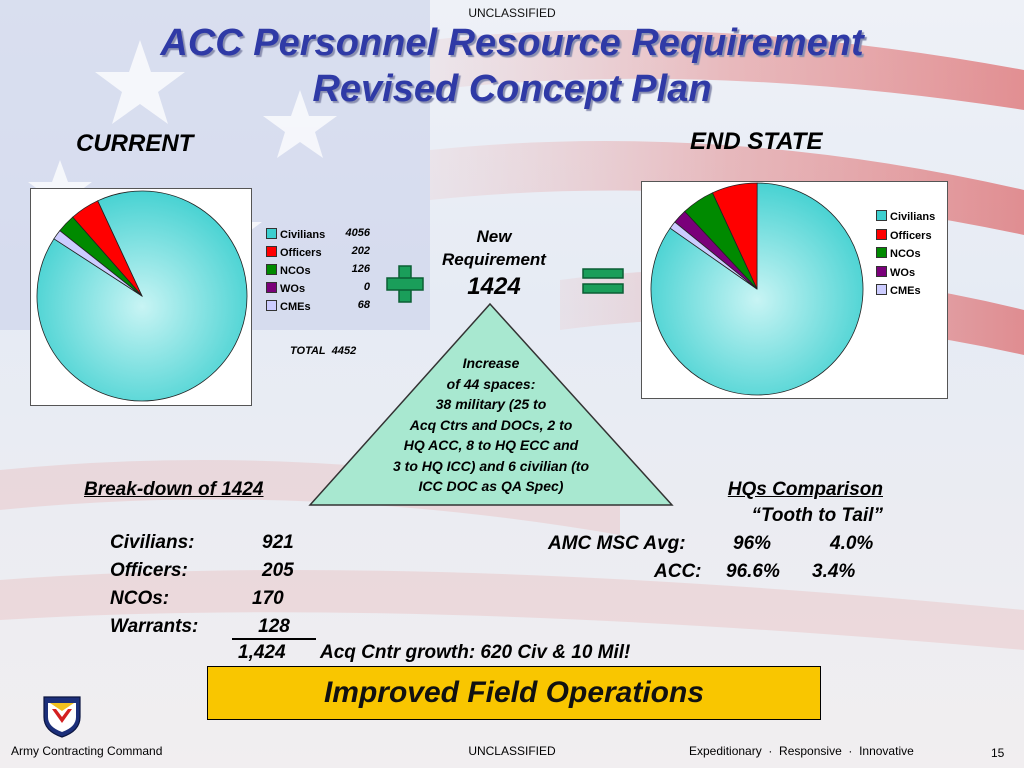  What do you see at coordinates (344, 351) in the screenshot?
I see `total-value: 4452` at bounding box center [344, 351].